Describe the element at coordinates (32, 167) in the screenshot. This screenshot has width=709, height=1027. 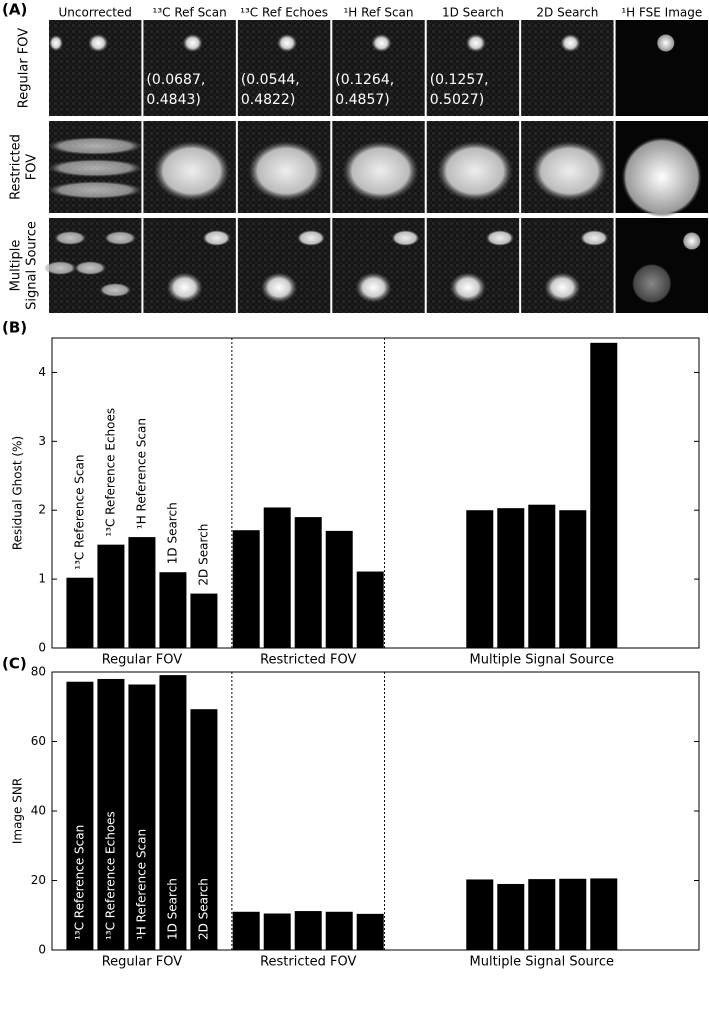
I see `row-label: FOV` at that location.